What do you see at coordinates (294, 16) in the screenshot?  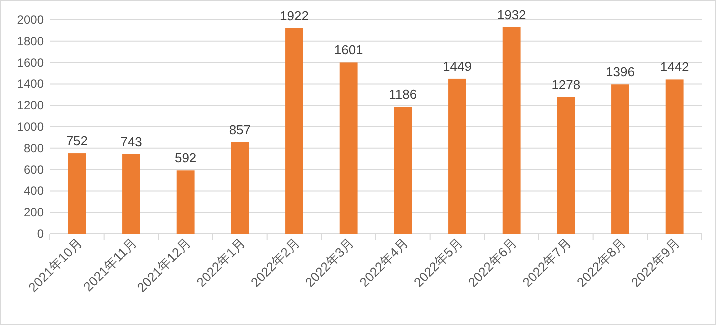 I see `data-label: 1922` at bounding box center [294, 16].